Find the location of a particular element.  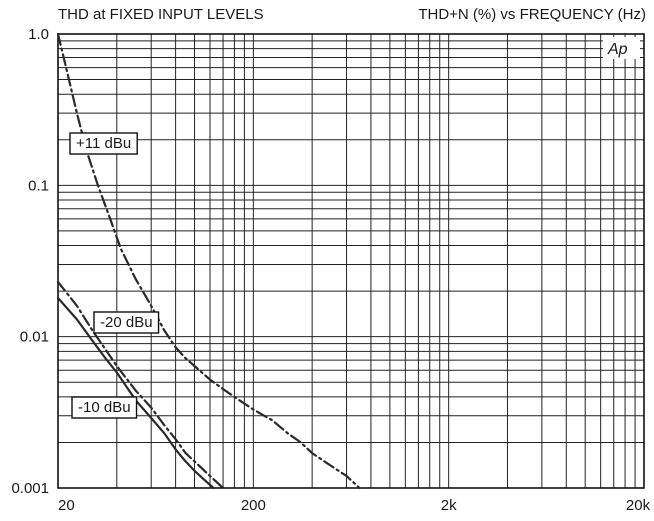

annotation-text: -10 dBu is located at coordinates (104, 407).